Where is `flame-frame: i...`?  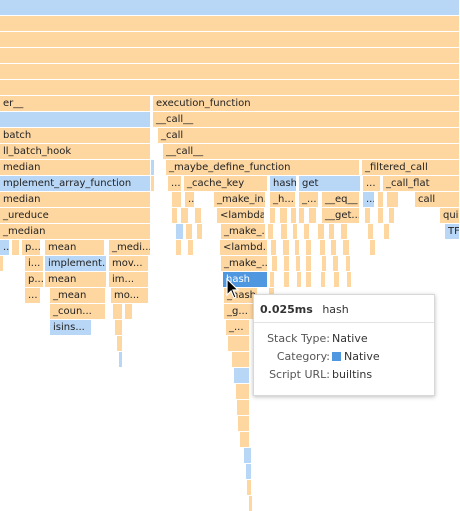
flame-frame: i... is located at coordinates (34, 263).